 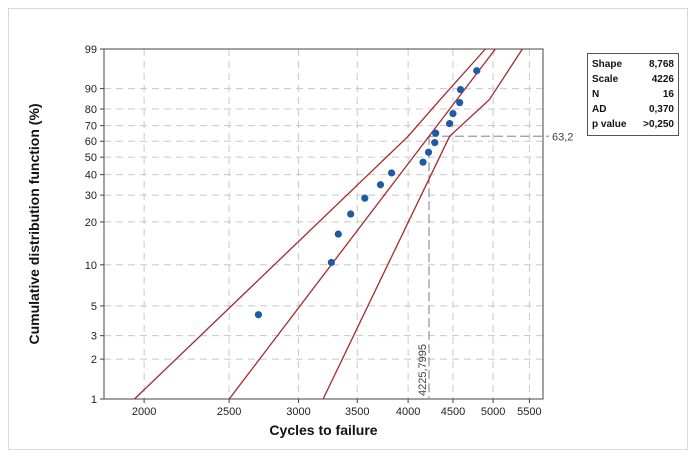 I want to click on y-tick-label: 5, so click(x=94, y=307).